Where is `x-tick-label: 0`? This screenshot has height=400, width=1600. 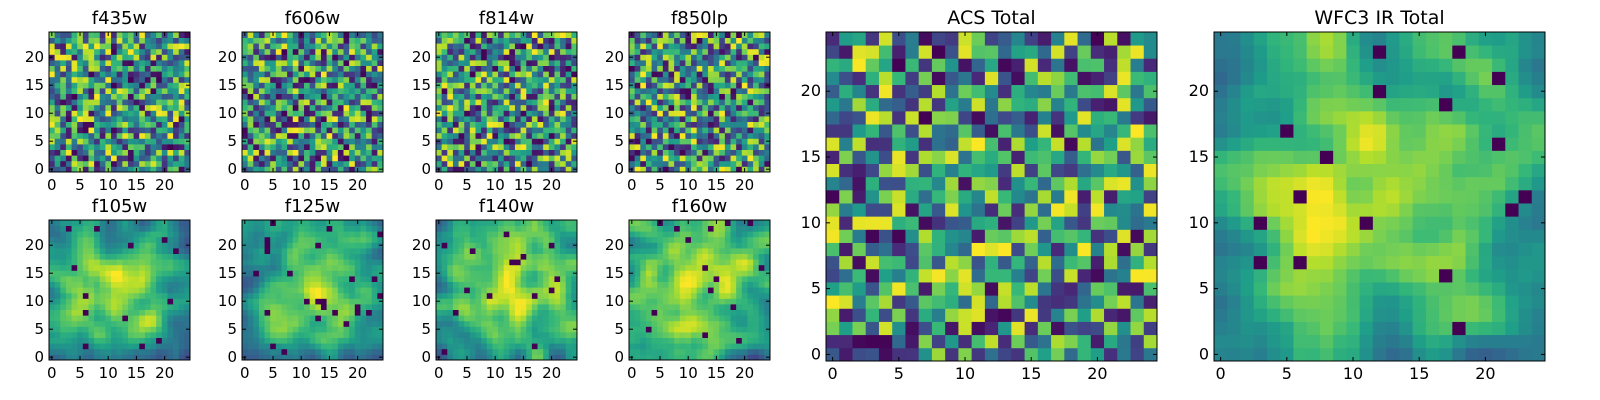
x-tick-label: 0 is located at coordinates (439, 185).